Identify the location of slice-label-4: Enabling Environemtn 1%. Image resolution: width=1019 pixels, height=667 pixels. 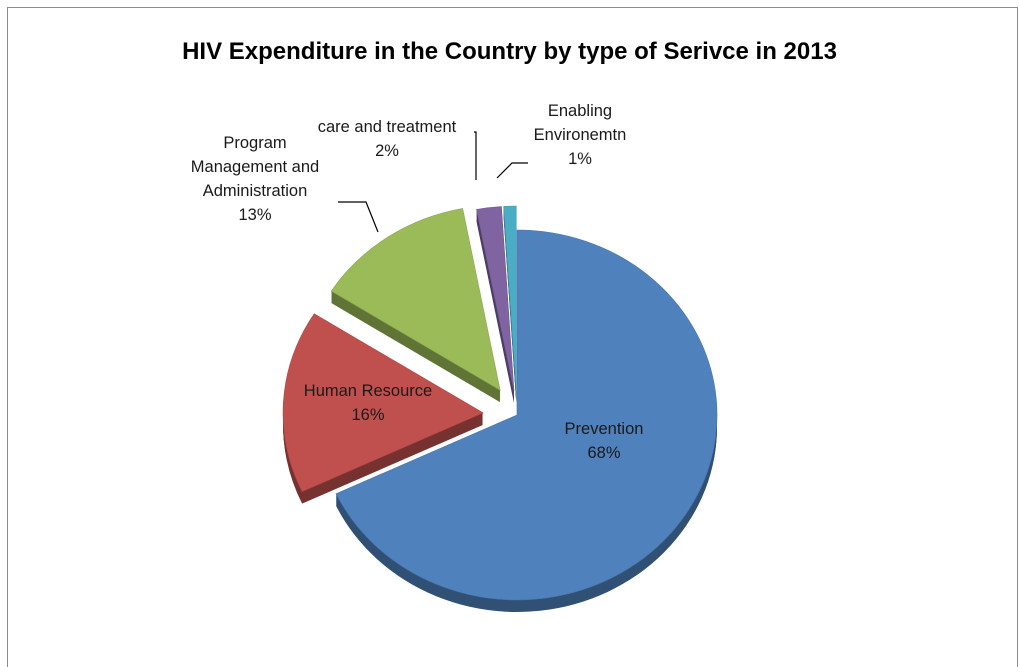
(580, 135).